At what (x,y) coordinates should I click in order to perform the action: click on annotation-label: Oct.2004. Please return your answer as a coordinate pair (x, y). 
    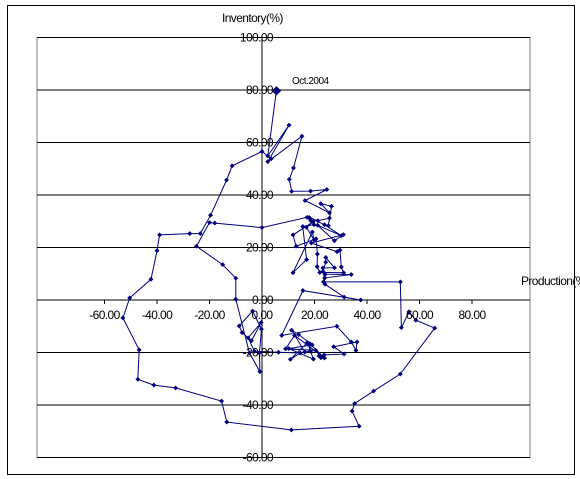
    Looking at the image, I should click on (311, 81).